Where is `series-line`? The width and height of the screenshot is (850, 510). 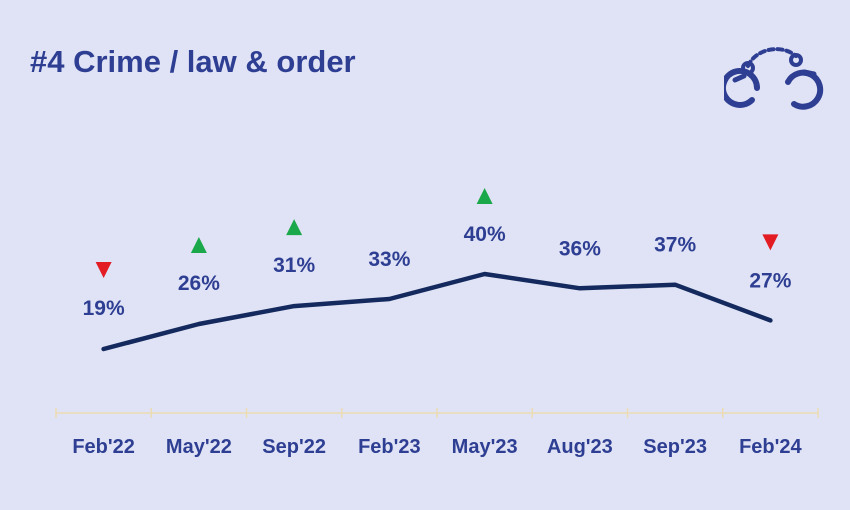
series-line is located at coordinates (437, 311).